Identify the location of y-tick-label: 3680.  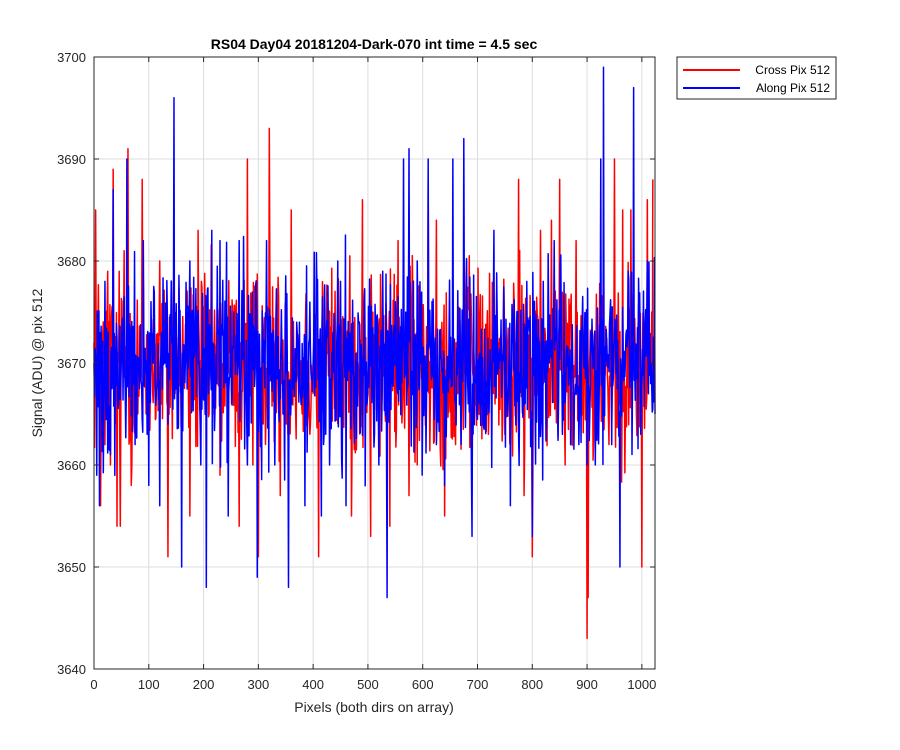
(71, 261).